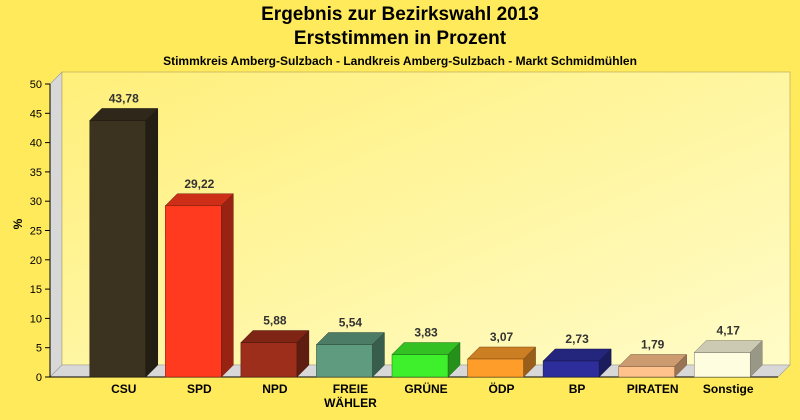 The width and height of the screenshot is (800, 420). I want to click on chart-subtitle: Erststimmen in Prozent, so click(400, 38).